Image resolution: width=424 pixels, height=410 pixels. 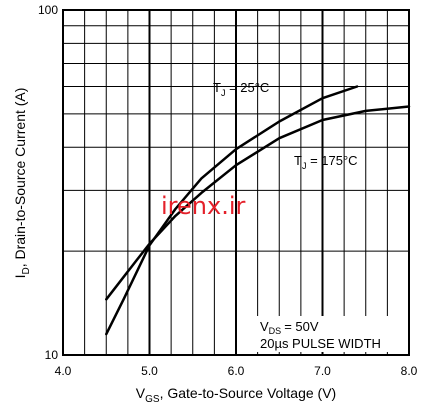 I want to click on x-tick-label: 6.0, so click(x=236, y=371).